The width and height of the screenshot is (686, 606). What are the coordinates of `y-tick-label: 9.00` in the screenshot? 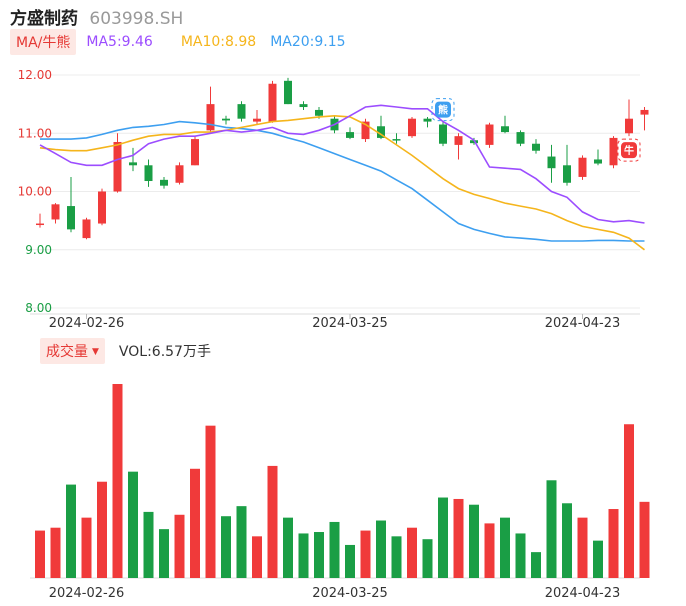 It's located at (38, 250).